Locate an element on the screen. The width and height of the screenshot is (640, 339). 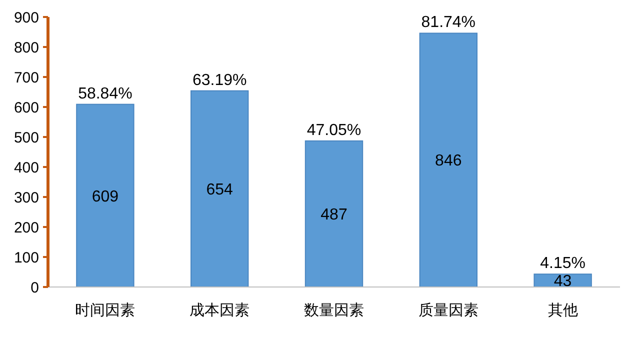
annotation: 47.05% is located at coordinates (334, 130).